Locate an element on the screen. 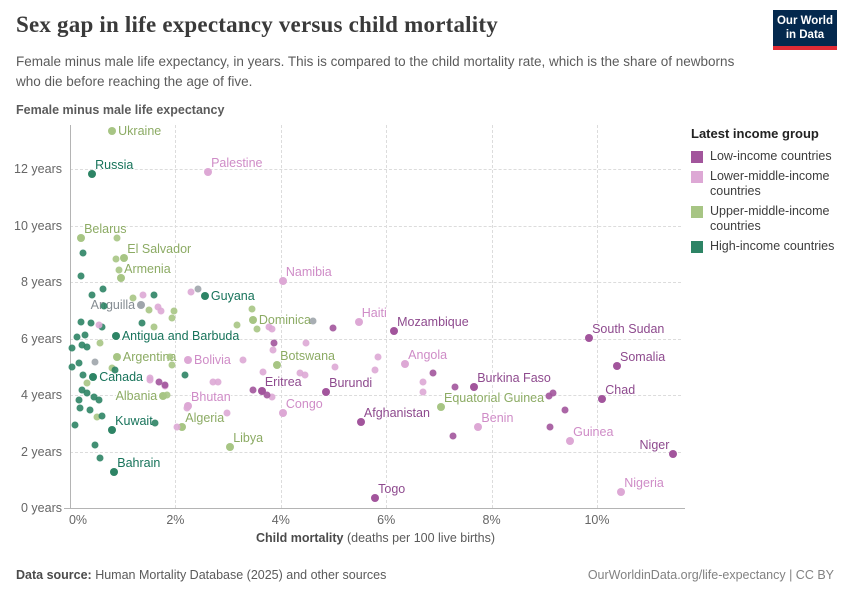 The image size is (850, 600). country-label-burkina-faso: Burkina Faso is located at coordinates (514, 378).